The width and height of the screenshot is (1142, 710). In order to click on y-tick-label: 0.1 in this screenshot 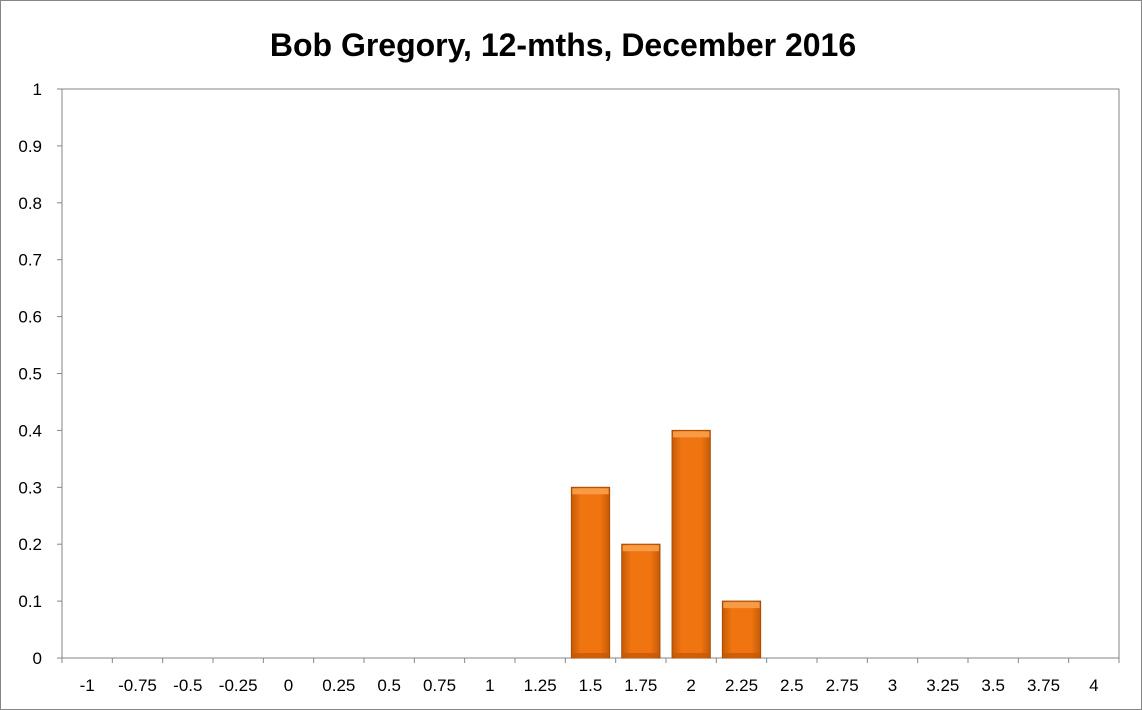, I will do `click(30, 601)`.